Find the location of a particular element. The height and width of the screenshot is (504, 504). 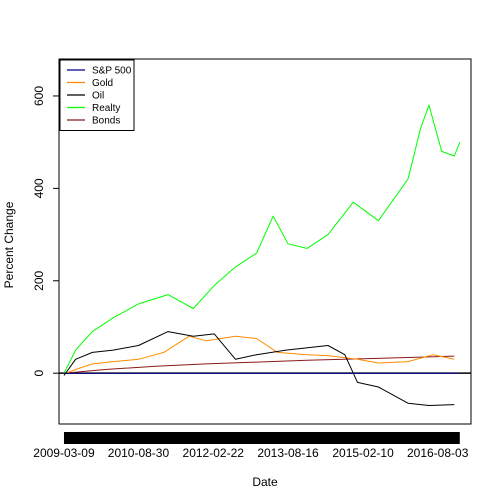

x-tick-label: 2012-02-22 is located at coordinates (214, 453).